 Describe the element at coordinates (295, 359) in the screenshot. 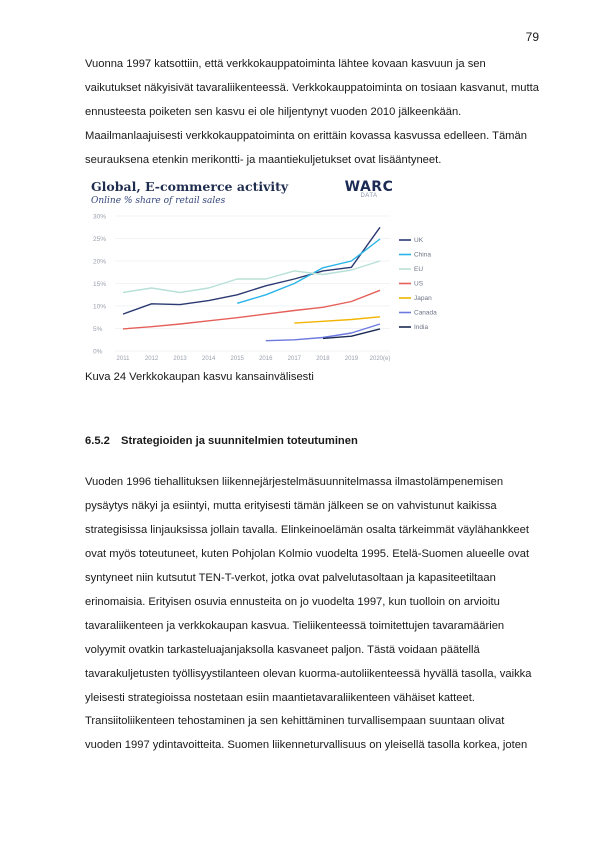

I see `x-tick-label: 2017` at that location.